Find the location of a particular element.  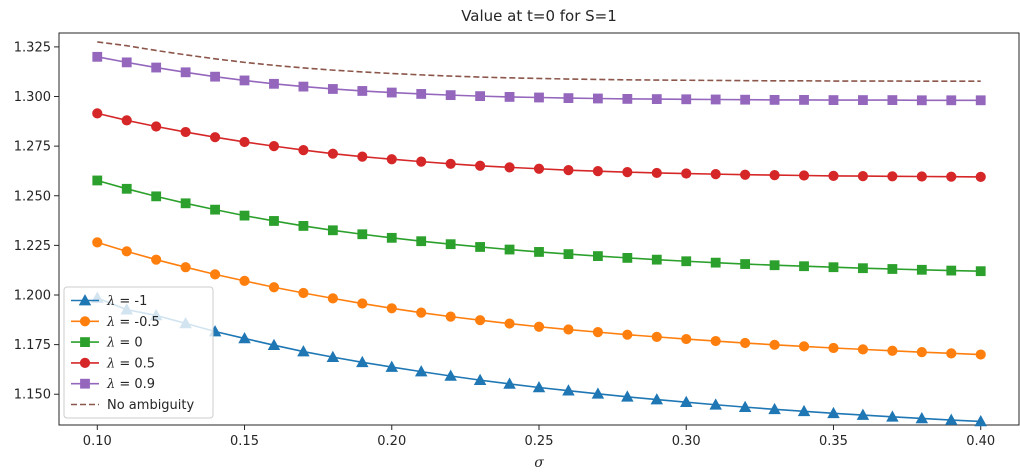

legend-label: λ = 0 is located at coordinates (124, 343).